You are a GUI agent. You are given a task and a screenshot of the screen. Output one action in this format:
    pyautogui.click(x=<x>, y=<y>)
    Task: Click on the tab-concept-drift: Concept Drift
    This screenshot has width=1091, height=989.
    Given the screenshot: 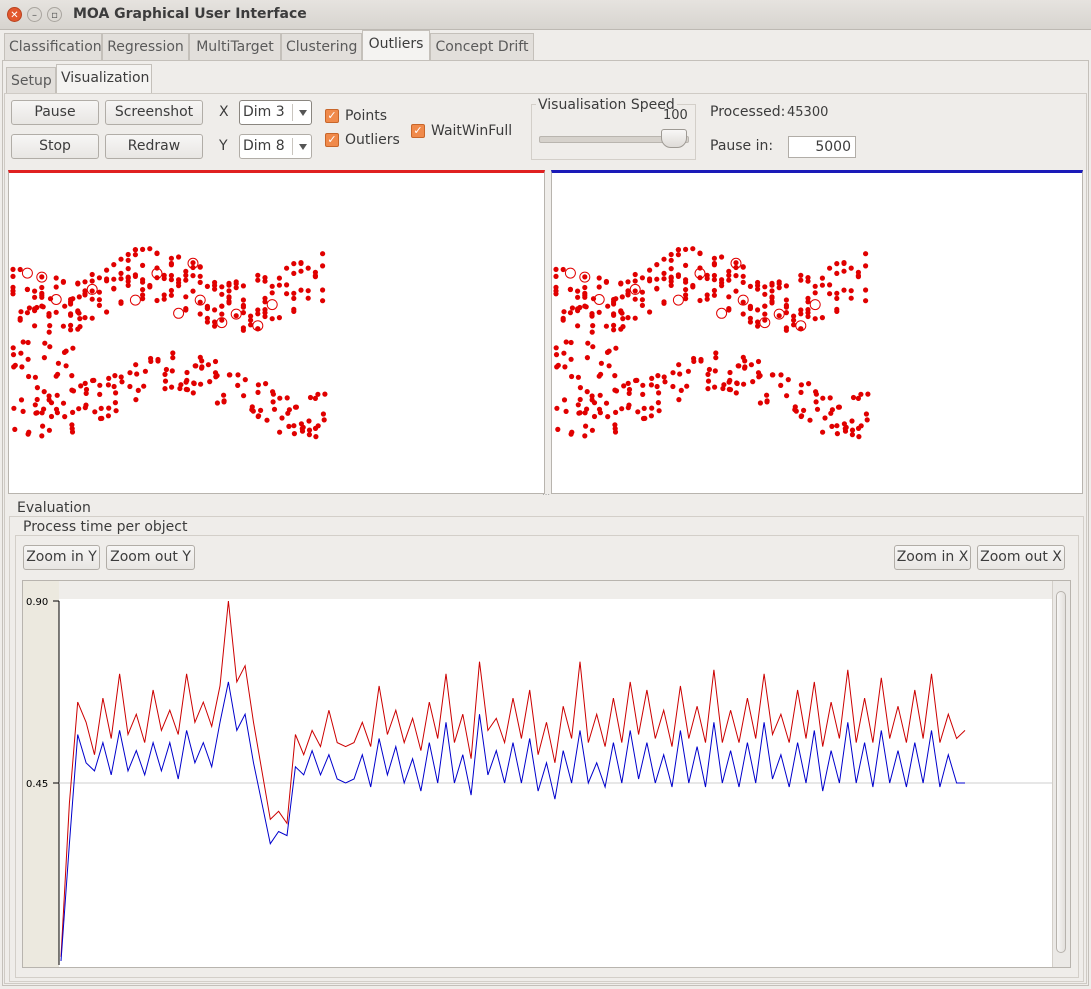 What is the action you would take?
    pyautogui.click(x=482, y=46)
    